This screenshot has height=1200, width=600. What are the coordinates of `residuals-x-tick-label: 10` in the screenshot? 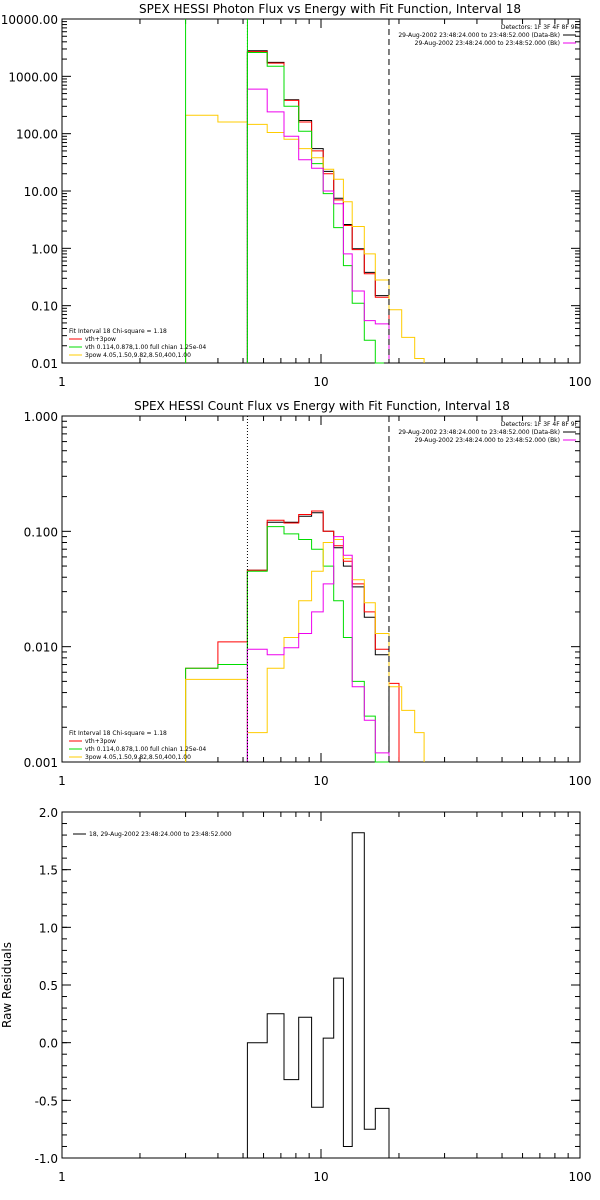 It's located at (320, 1177).